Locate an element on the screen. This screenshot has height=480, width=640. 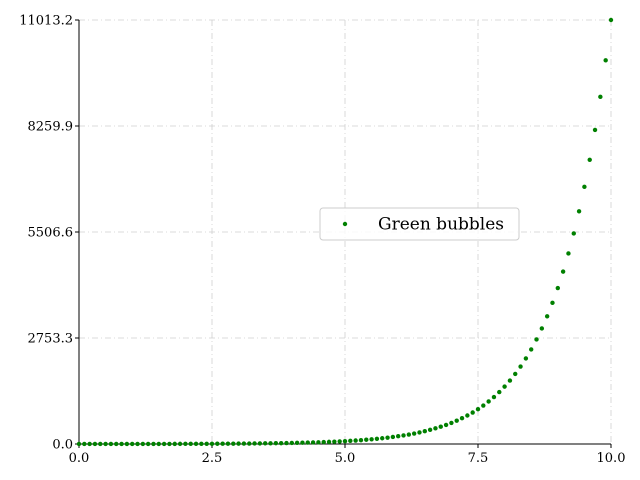
x-tick-label: 10.0 is located at coordinates (611, 458).